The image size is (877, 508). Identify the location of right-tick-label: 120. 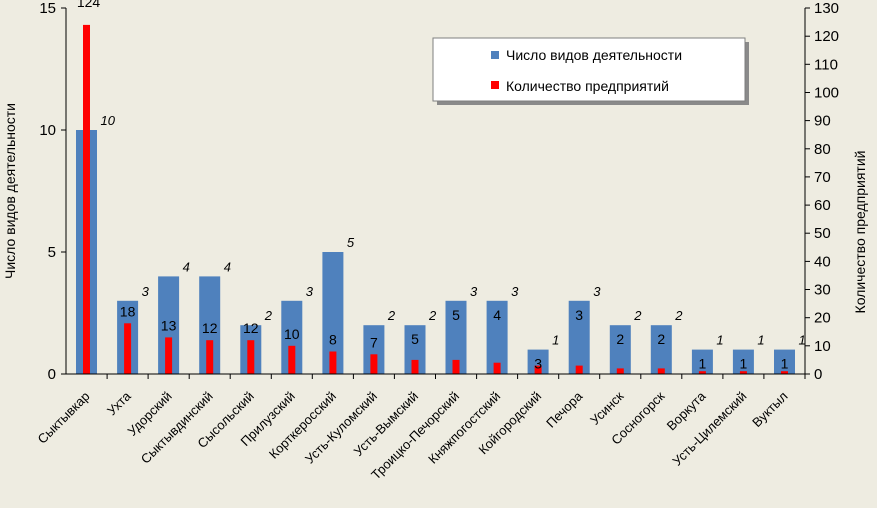
(826, 36).